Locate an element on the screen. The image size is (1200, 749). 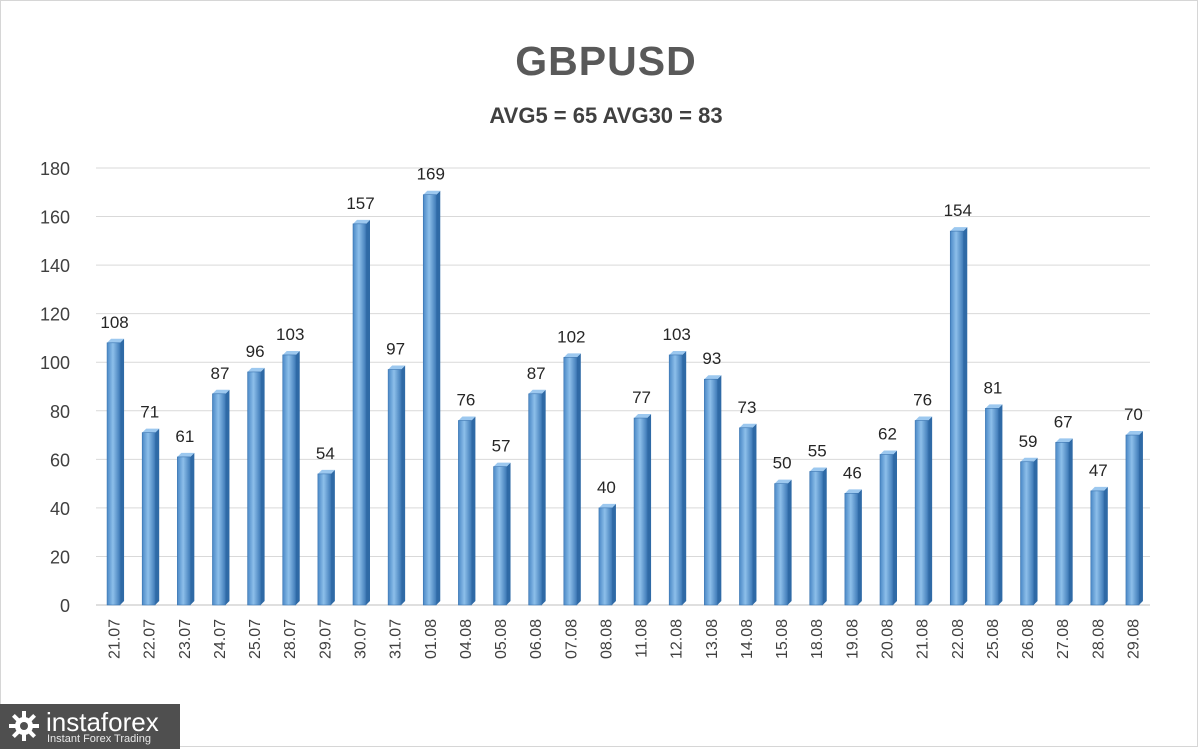
data-label: 97 is located at coordinates (395, 349).